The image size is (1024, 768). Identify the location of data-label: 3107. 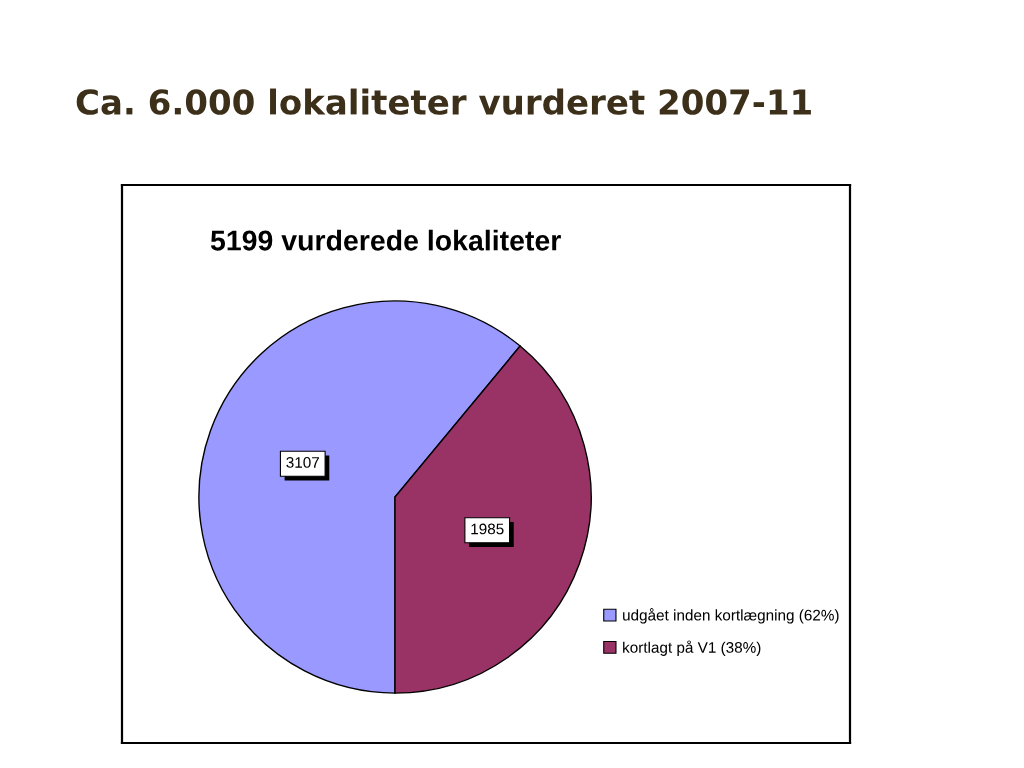
(302, 462).